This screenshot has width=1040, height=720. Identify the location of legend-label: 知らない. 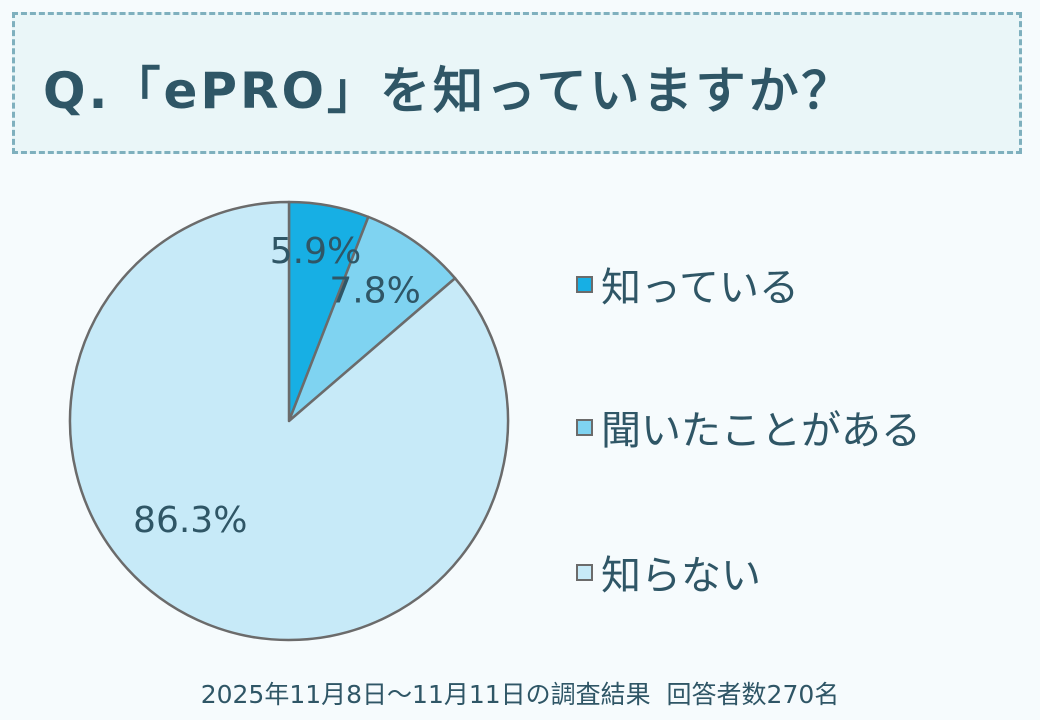
(681, 576).